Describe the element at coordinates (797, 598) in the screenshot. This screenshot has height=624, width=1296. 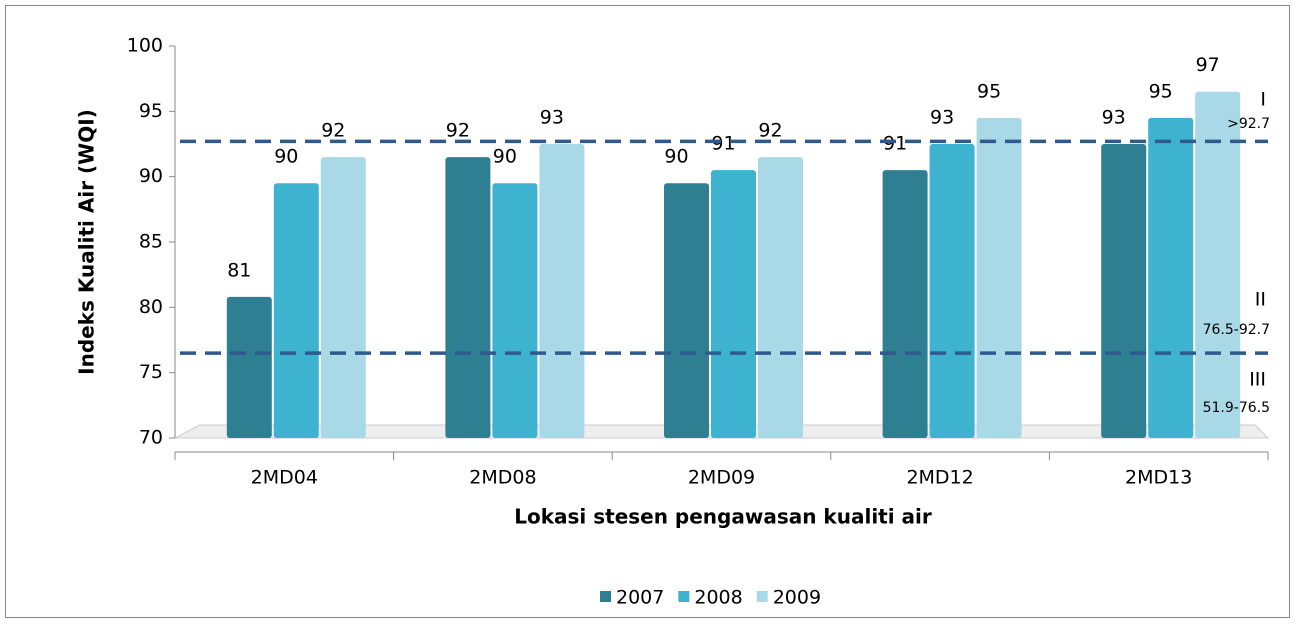
I see `legend-label: 2009` at that location.